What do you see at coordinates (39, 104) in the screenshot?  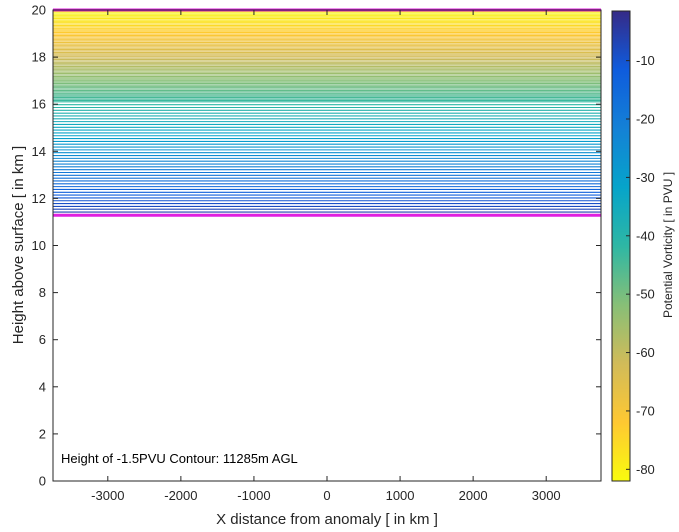 I see `y-tick-label: 16` at bounding box center [39, 104].